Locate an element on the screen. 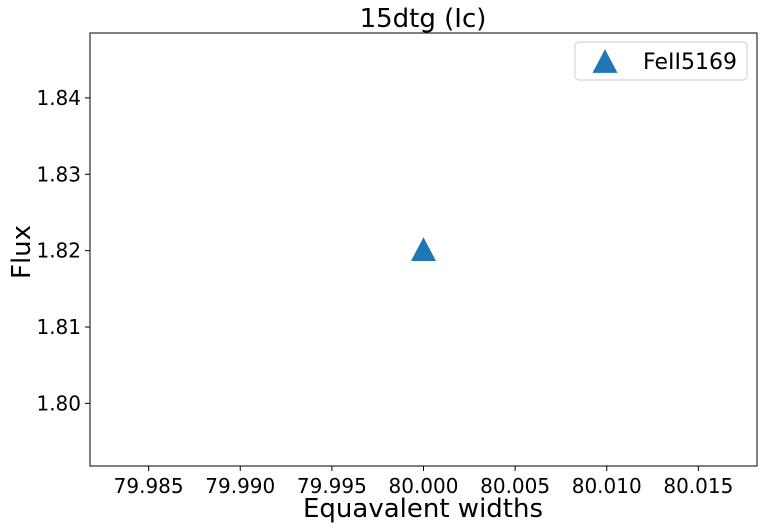 Image resolution: width=769 pixels, height=530 pixels. chart-title: 15dtg (Ic) is located at coordinates (423, 19).